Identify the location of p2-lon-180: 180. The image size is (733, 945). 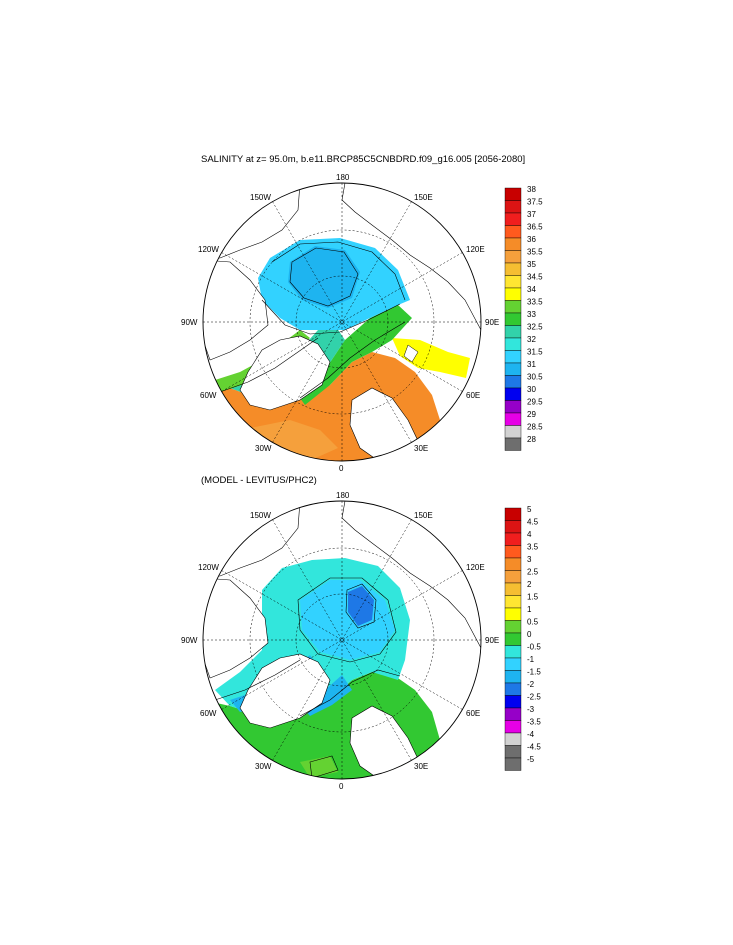
(343, 495).